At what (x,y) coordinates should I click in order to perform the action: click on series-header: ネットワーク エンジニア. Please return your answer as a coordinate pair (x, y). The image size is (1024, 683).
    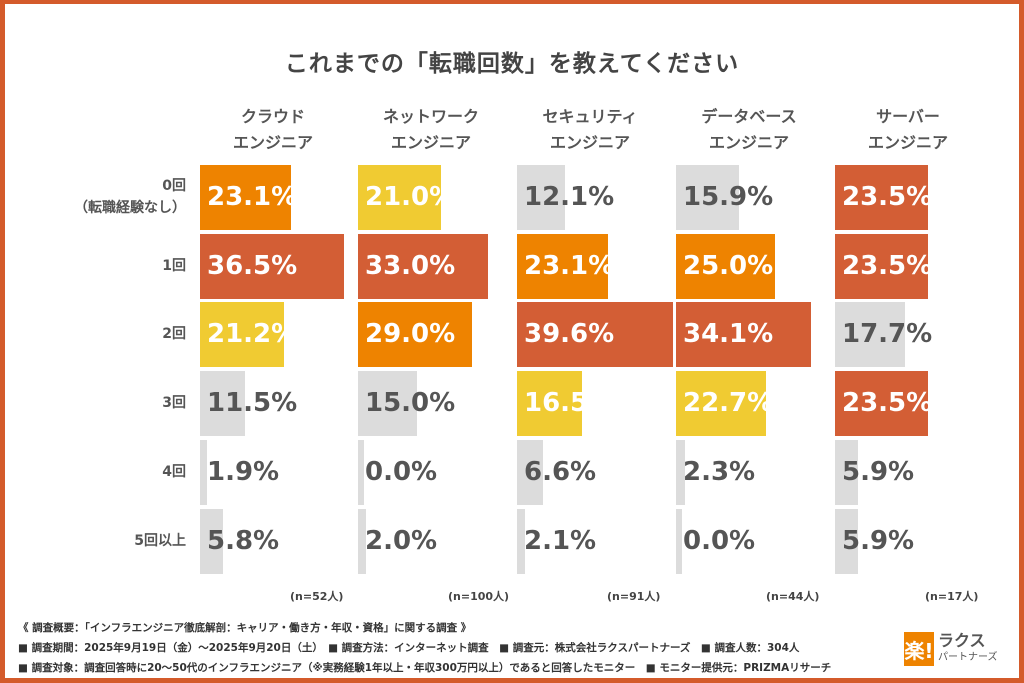
    Looking at the image, I should click on (430, 129).